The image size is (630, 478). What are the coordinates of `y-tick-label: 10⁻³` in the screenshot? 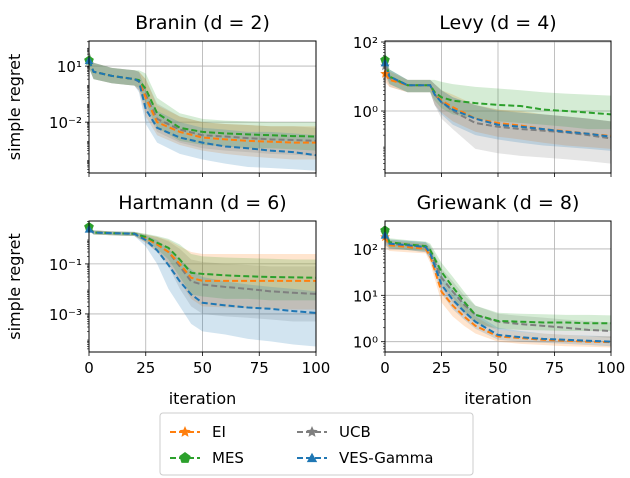 It's located at (65, 315).